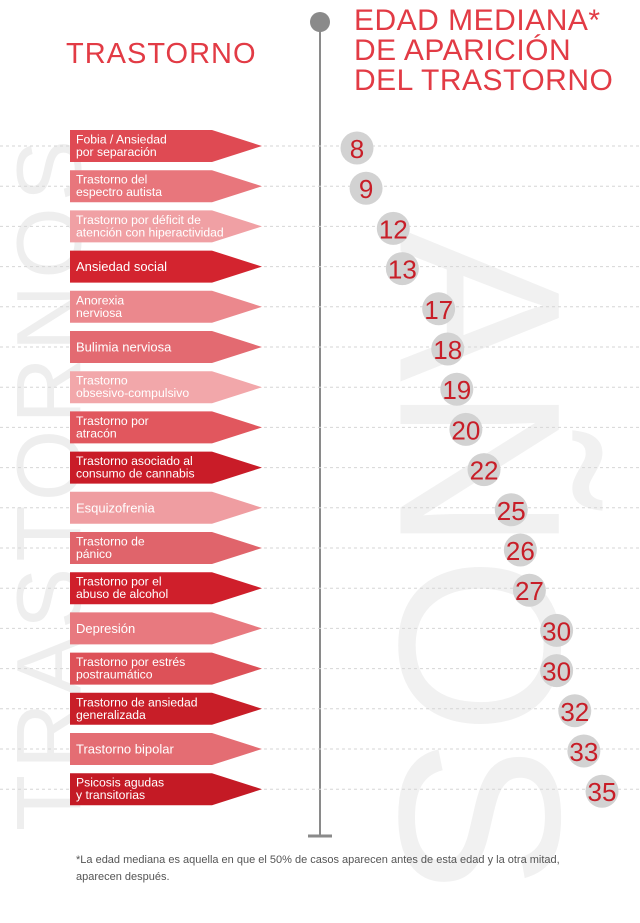  I want to click on disorder-label: Psicosis agudas y transitorias, so click(120, 789).